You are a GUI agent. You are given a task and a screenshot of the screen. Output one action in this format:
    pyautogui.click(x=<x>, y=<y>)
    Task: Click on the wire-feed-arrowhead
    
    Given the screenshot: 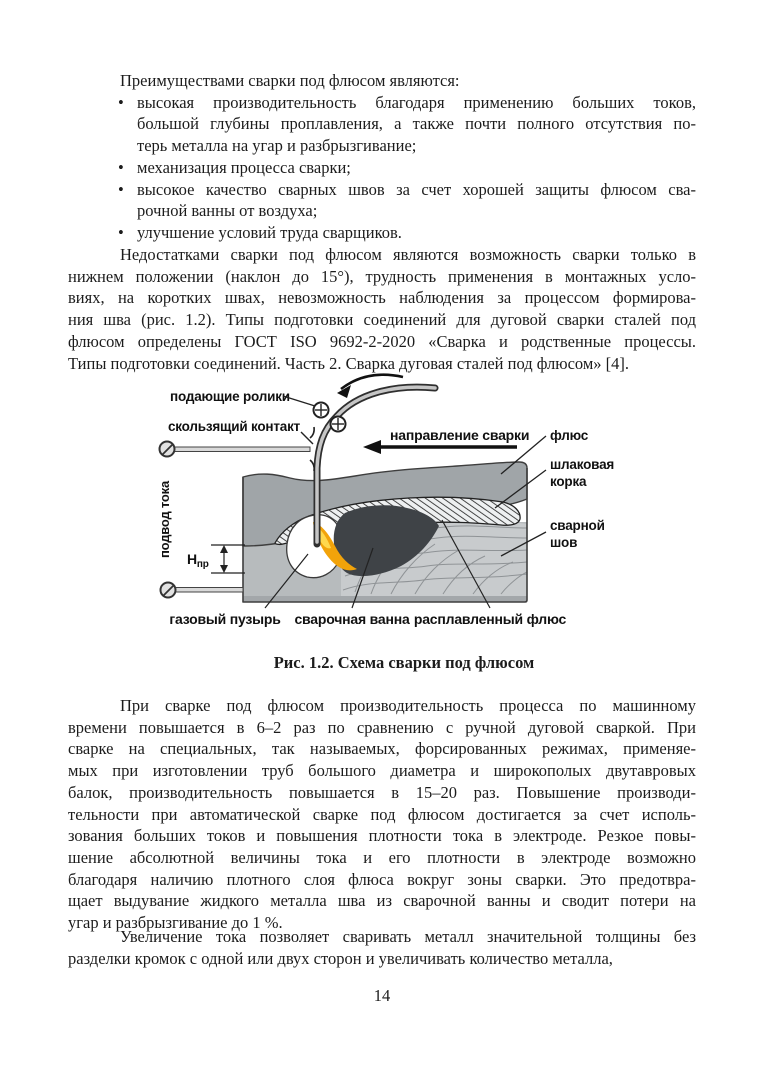 What is the action you would take?
    pyautogui.click(x=344, y=391)
    